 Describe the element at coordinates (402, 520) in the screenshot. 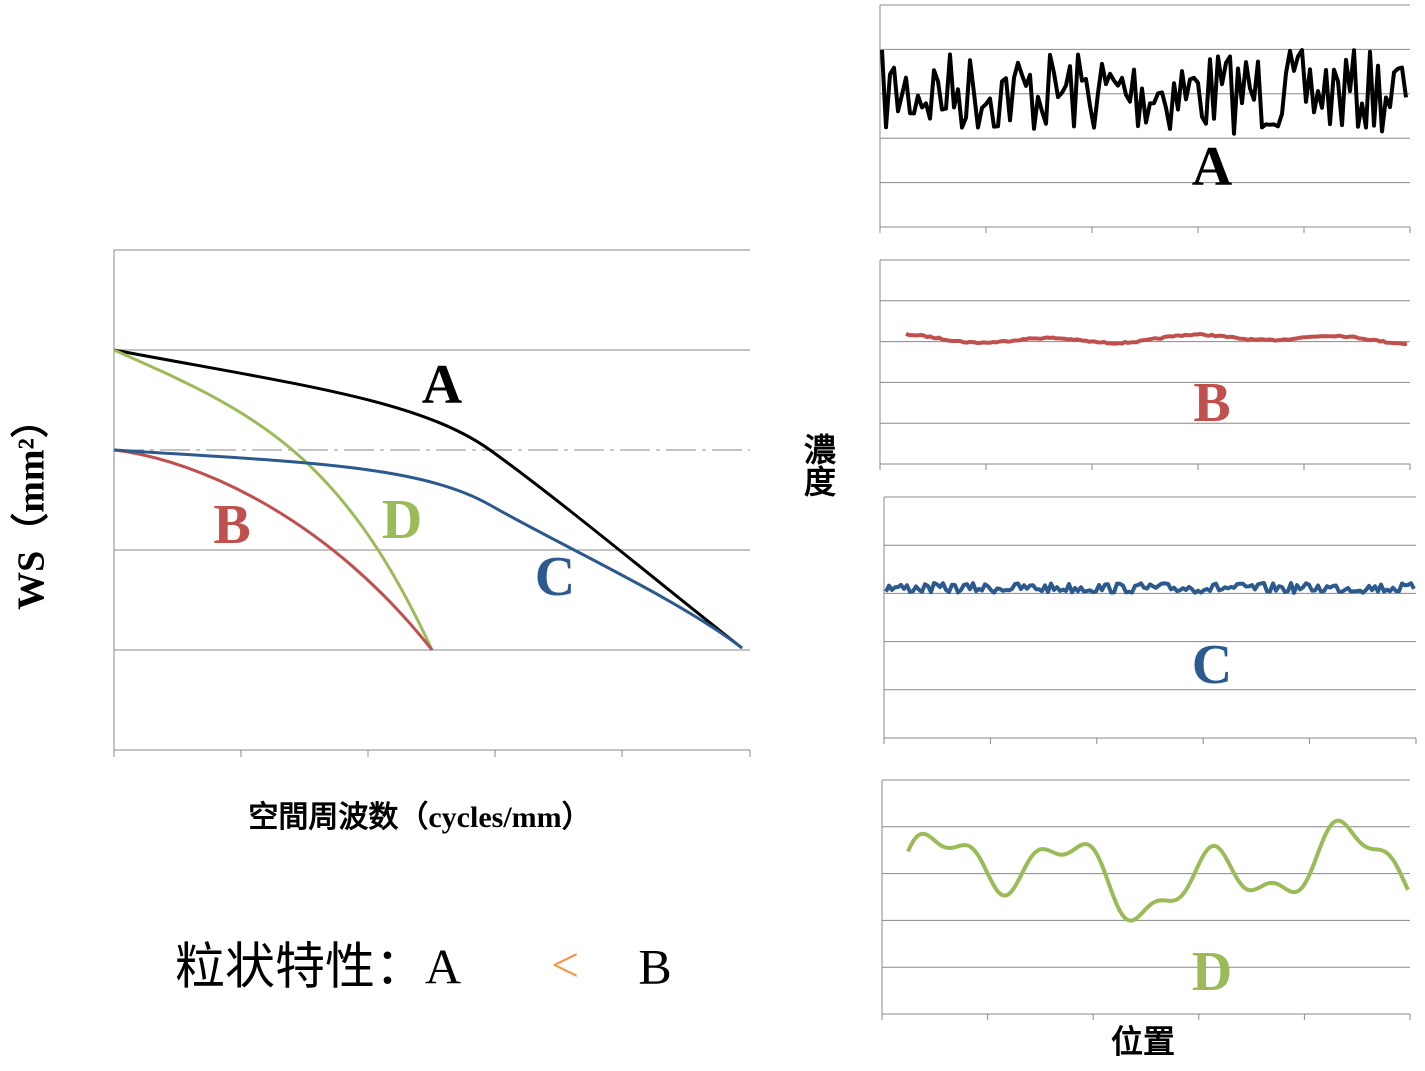

I see `curve-label: D` at that location.